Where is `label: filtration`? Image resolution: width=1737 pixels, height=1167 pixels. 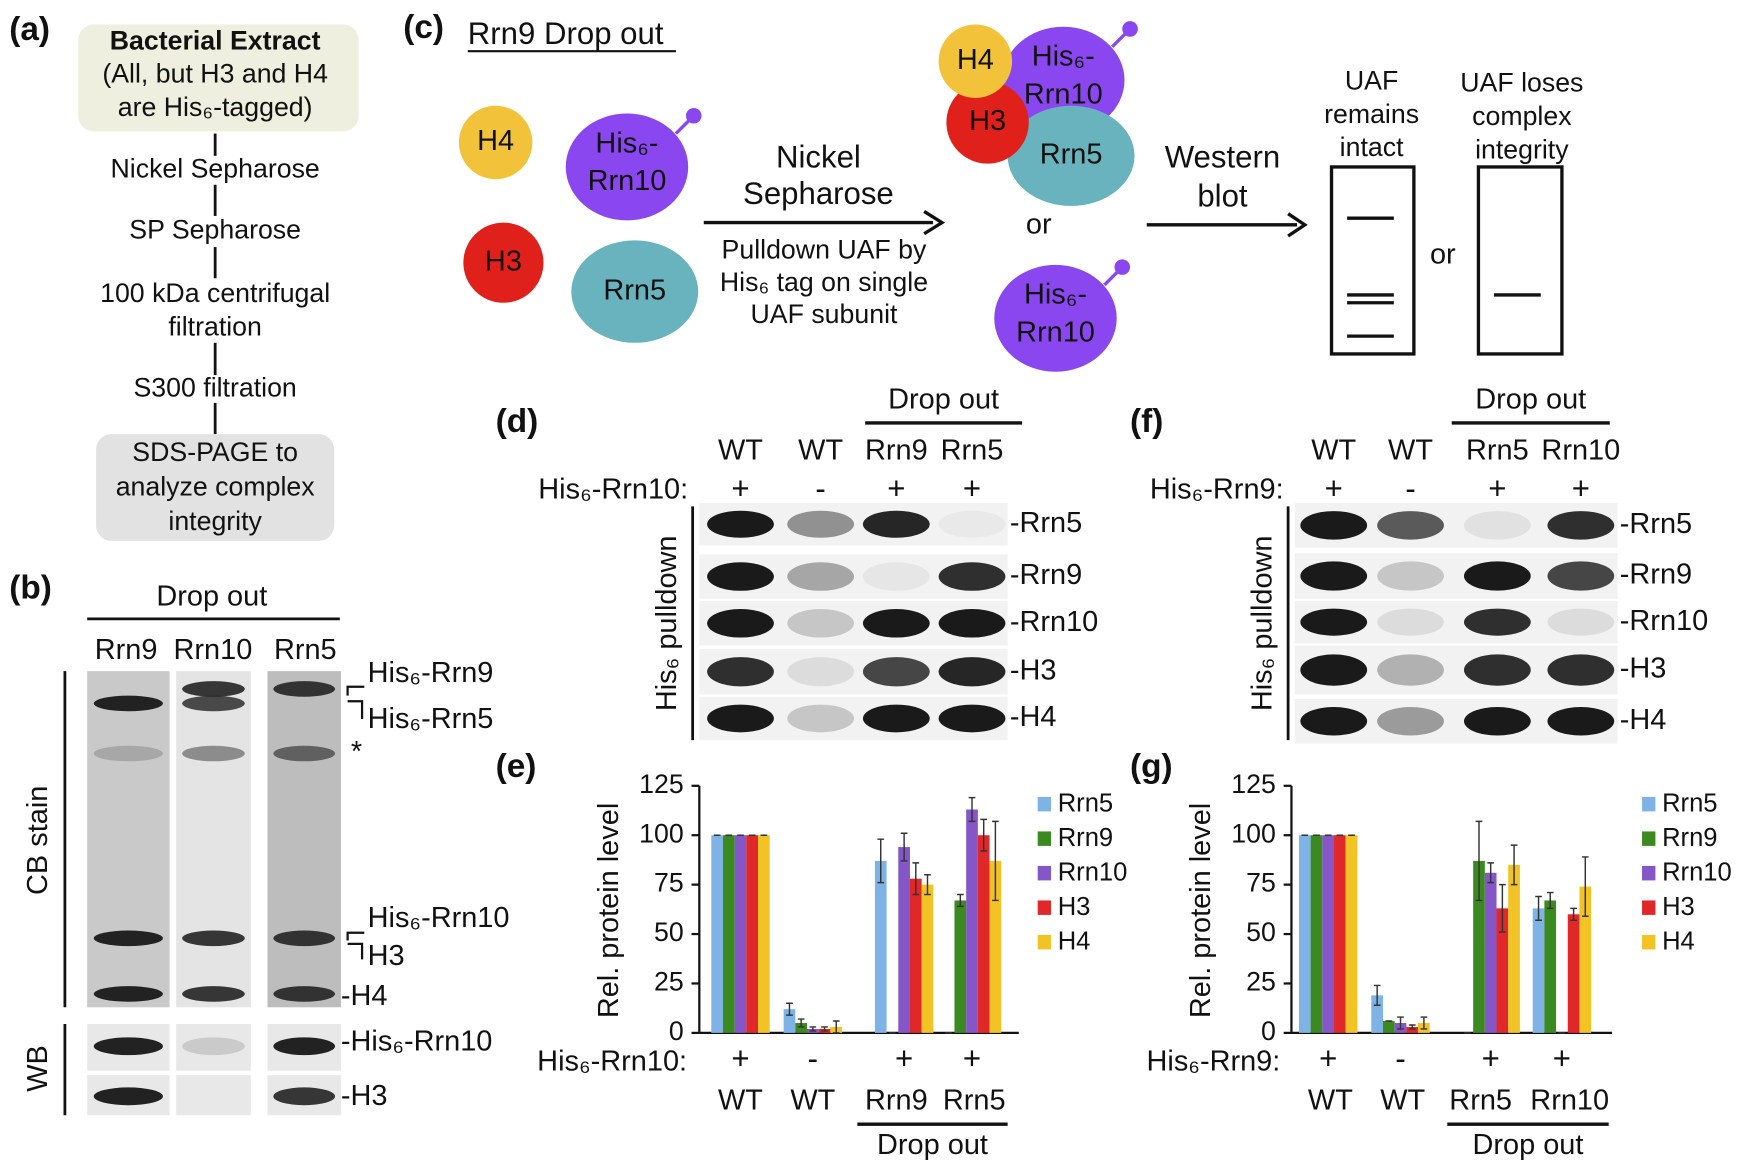
label: filtration is located at coordinates (215, 326).